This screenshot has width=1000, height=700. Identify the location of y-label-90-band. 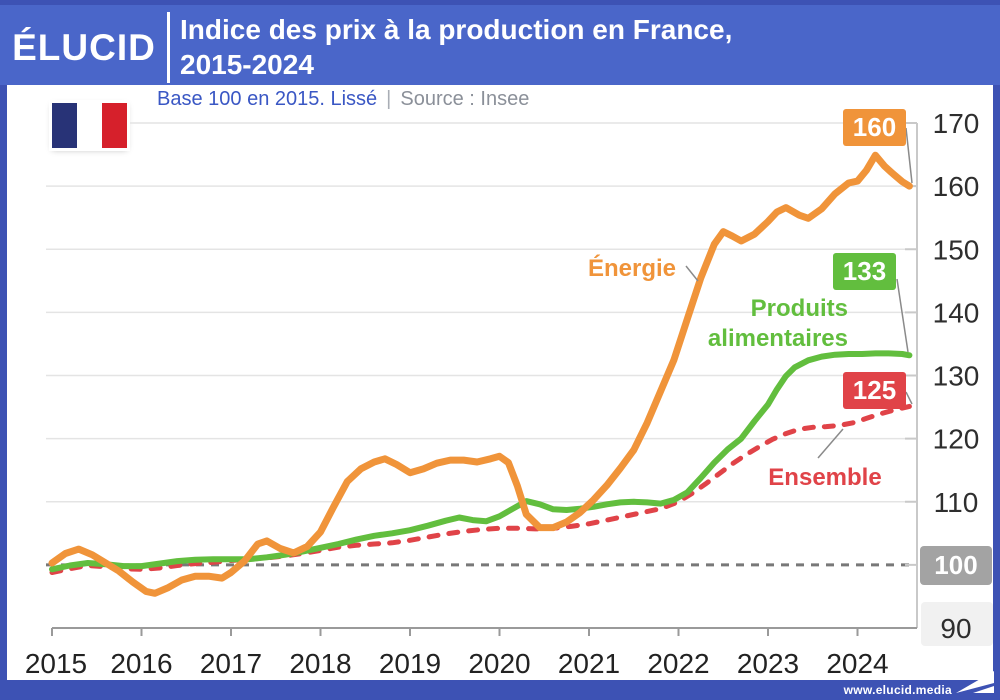
(957, 624).